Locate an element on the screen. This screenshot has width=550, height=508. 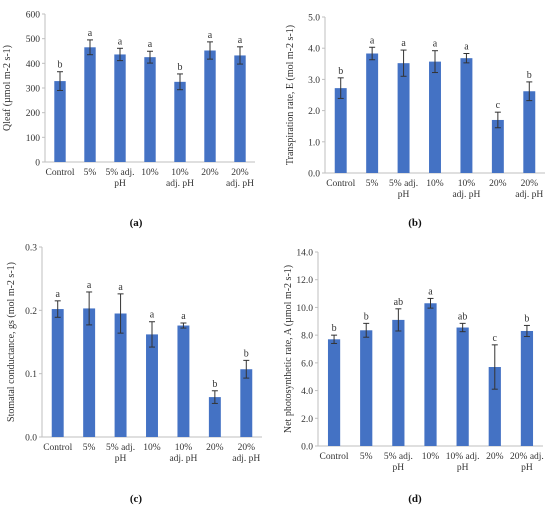
y-tick-label: 300 is located at coordinates (33, 90).